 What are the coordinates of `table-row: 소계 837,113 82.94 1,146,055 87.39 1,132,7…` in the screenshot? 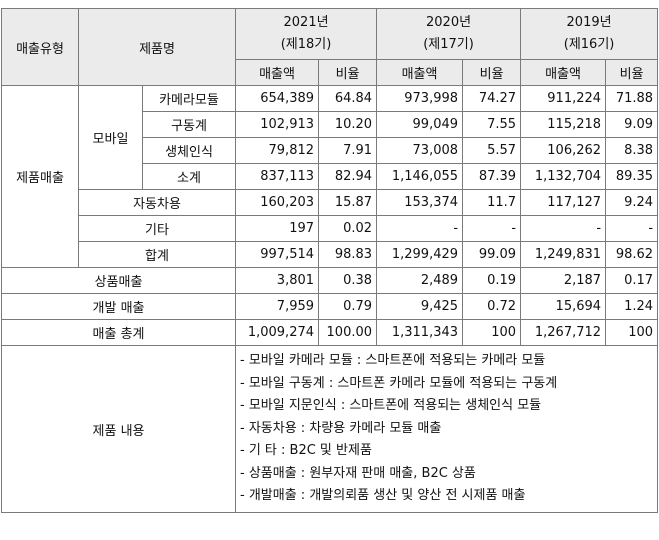 It's located at (330, 176).